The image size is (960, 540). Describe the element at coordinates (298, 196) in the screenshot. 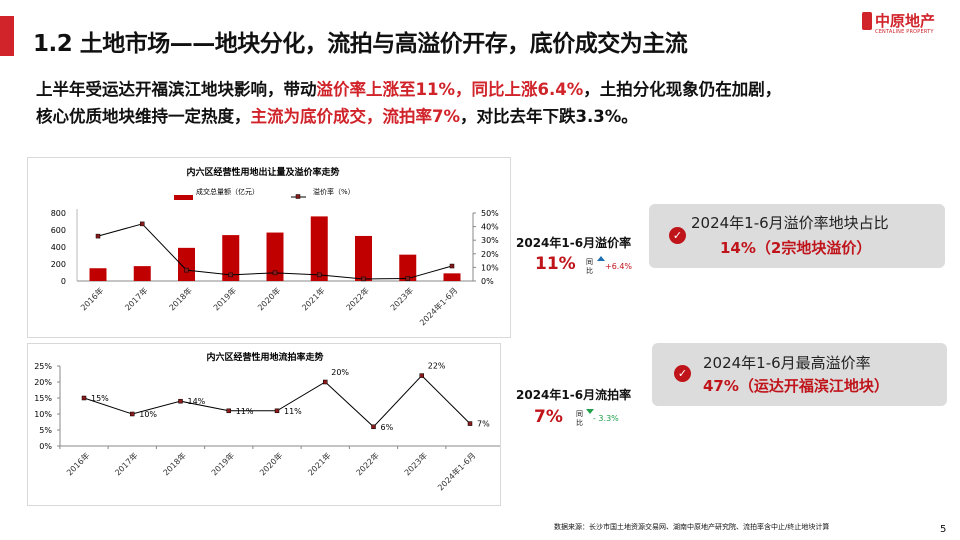

I see `legend-marker` at that location.